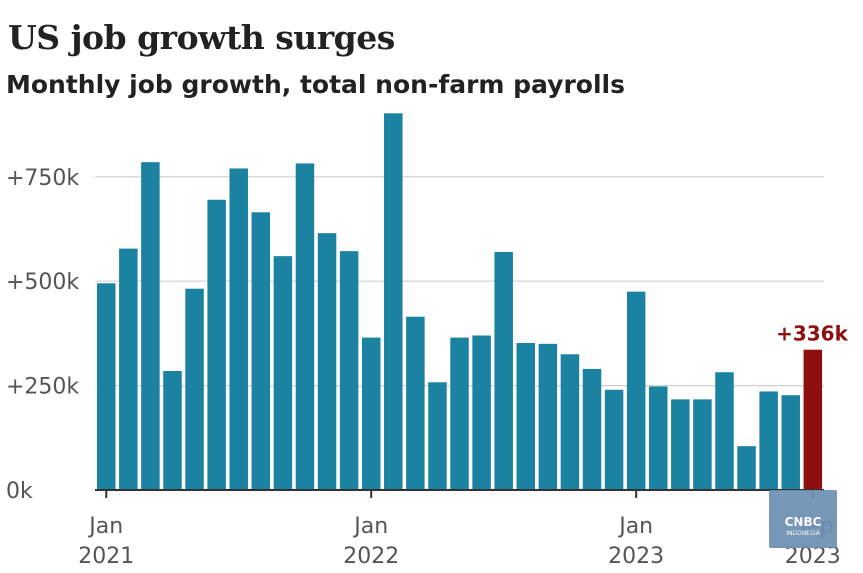 The width and height of the screenshot is (863, 573). Describe the element at coordinates (19, 491) in the screenshot. I see `y-tick-label: 0k` at that location.